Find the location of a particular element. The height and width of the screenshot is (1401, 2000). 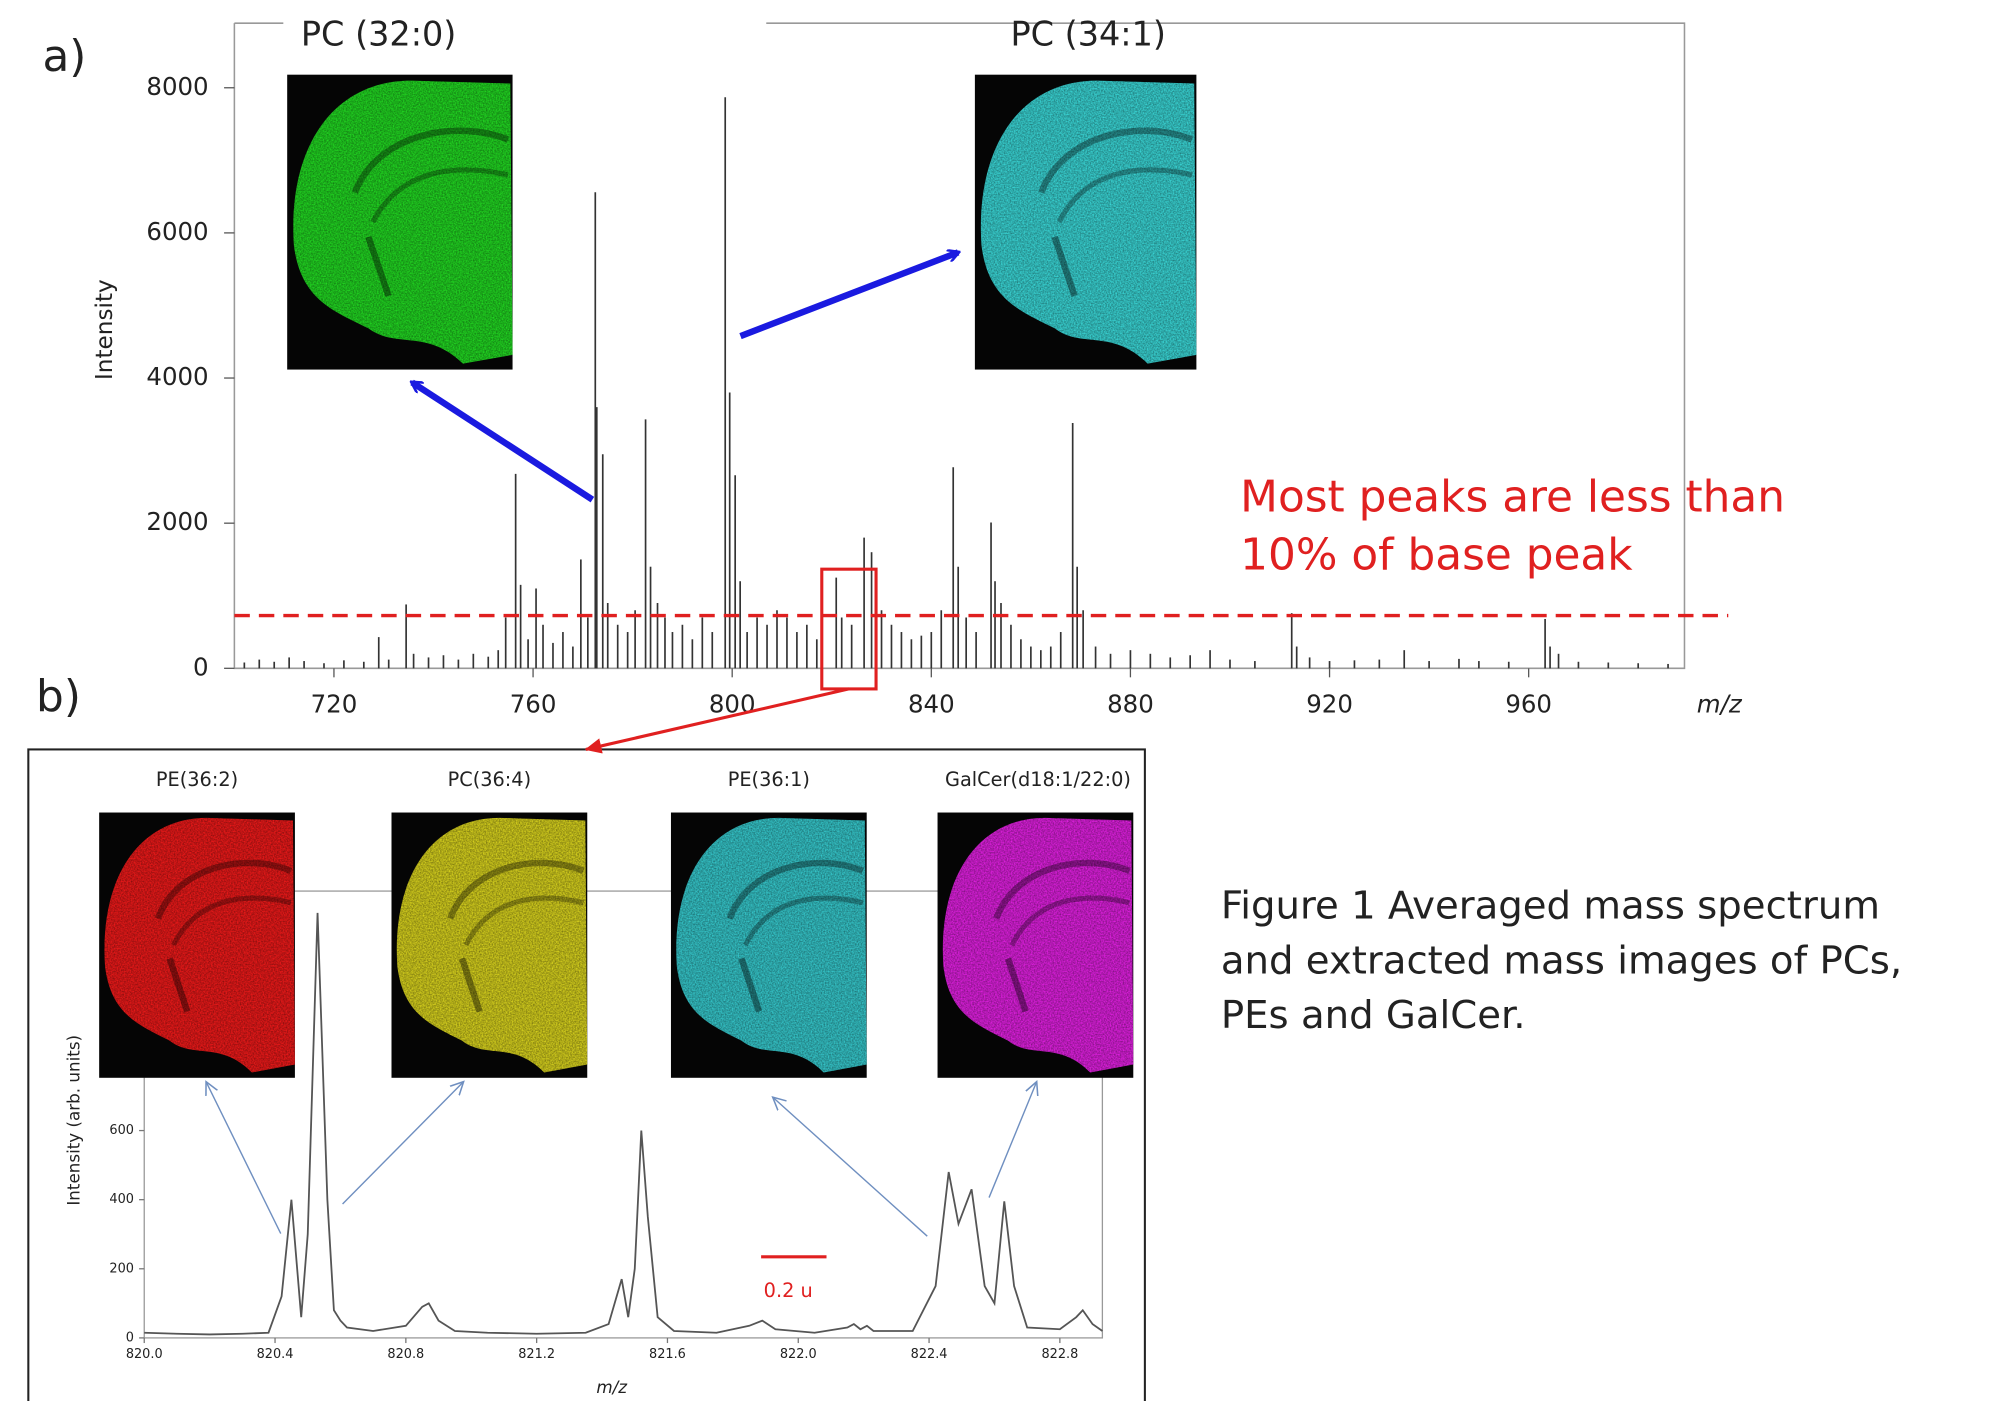

annotation: Most peaks are less than is located at coordinates (1512, 497).